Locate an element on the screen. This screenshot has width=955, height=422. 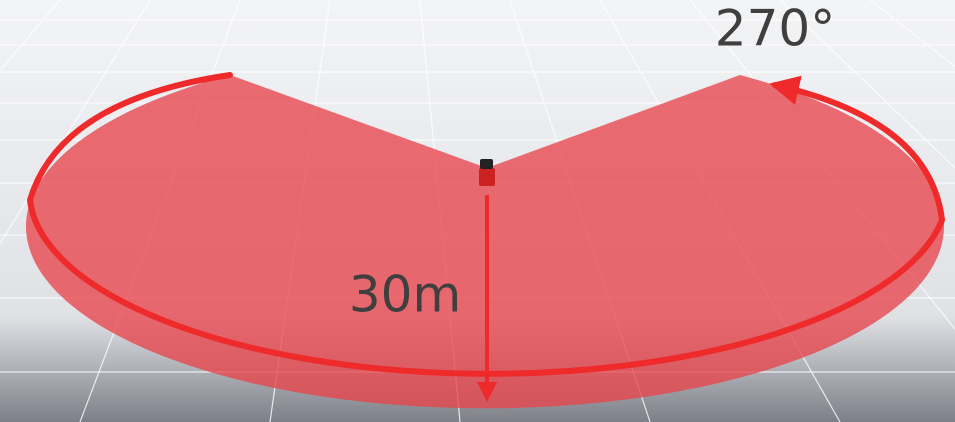
sensor-head is located at coordinates (486, 164).